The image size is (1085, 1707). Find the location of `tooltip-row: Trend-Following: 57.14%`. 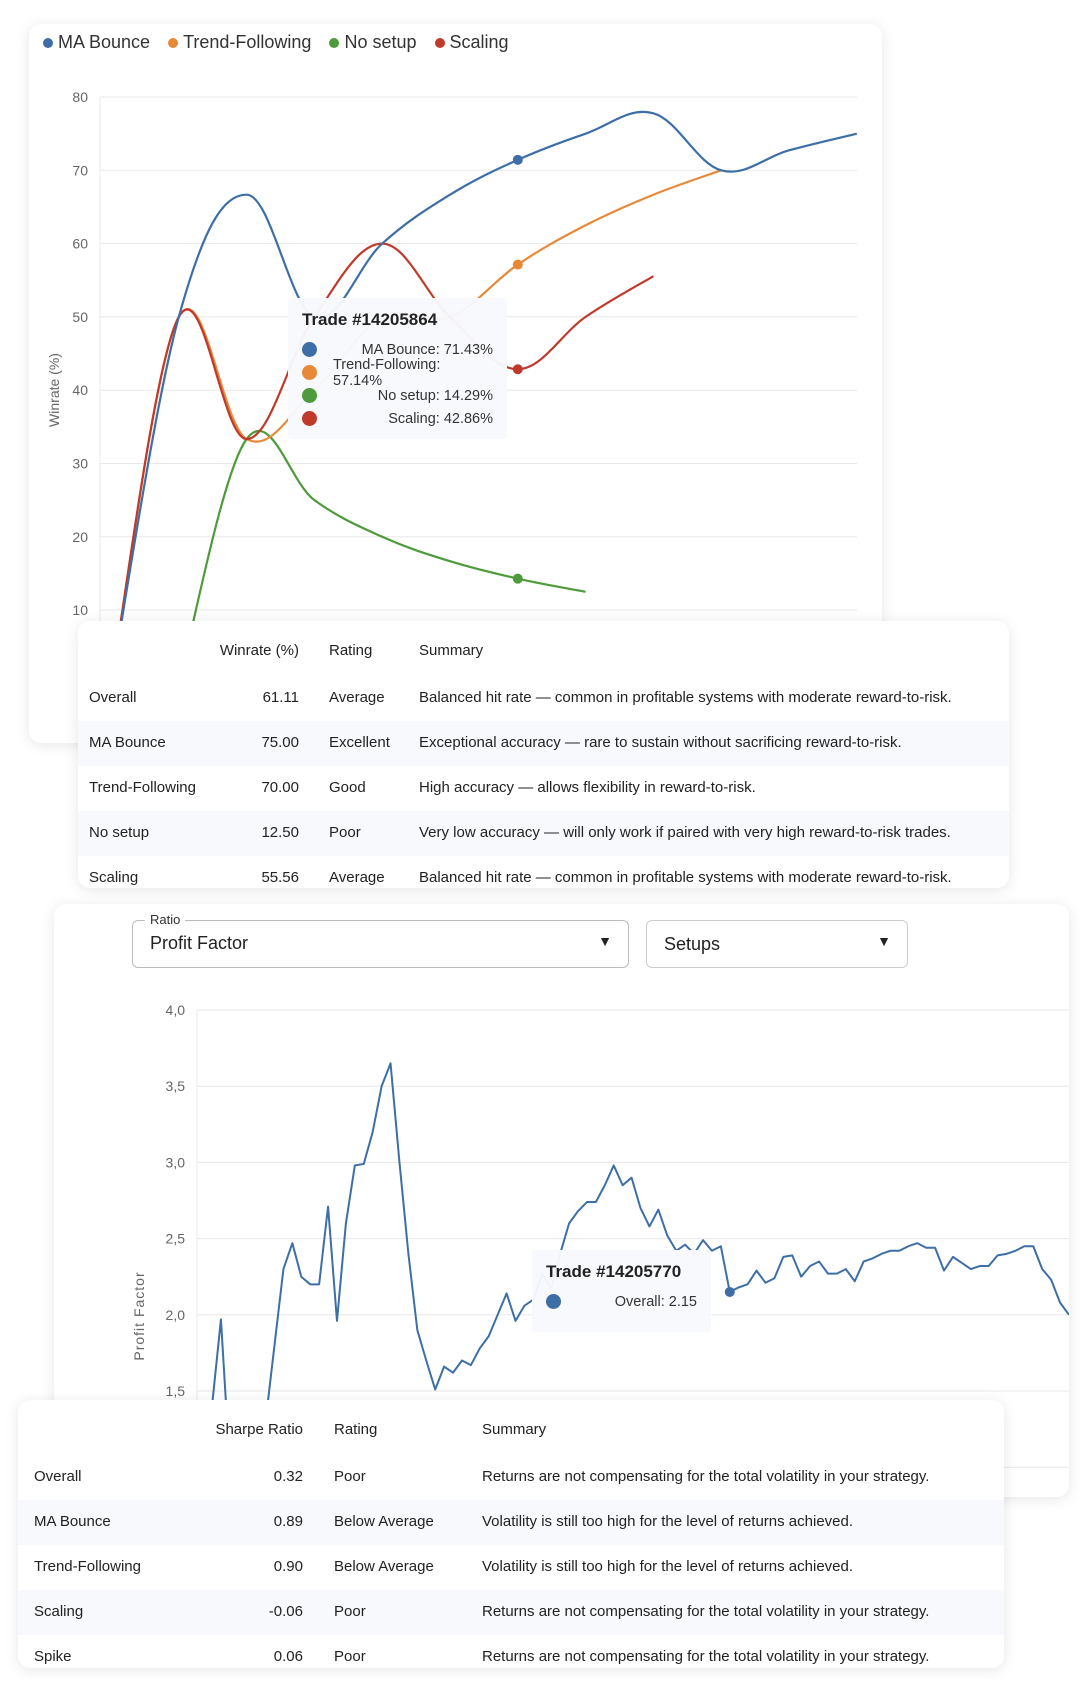

tooltip-row: Trend-Following: 57.14% is located at coordinates (397, 373).